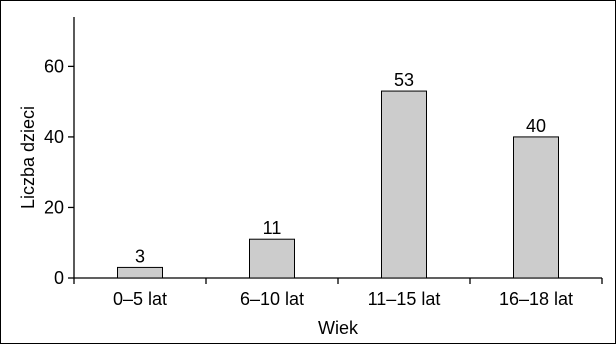  Describe the element at coordinates (272, 228) in the screenshot. I see `data-label: 11` at that location.